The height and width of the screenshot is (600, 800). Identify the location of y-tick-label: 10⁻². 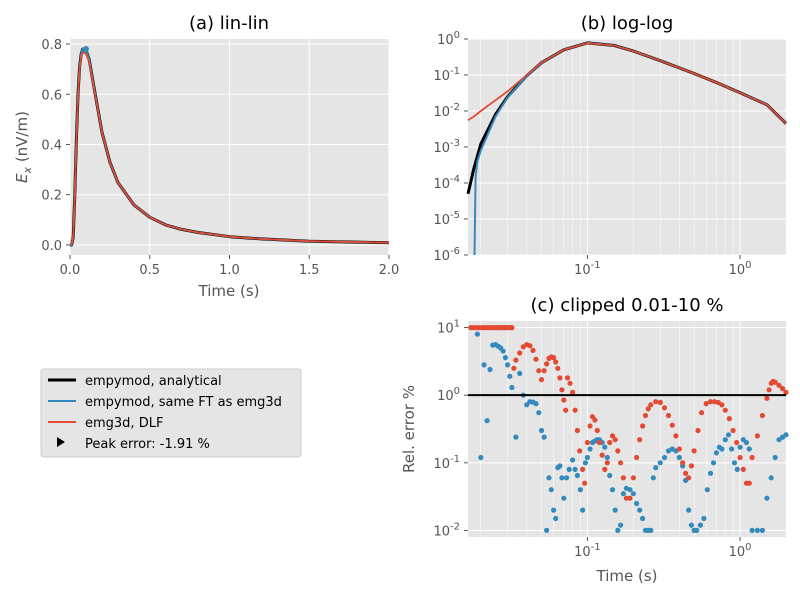
(446, 530).